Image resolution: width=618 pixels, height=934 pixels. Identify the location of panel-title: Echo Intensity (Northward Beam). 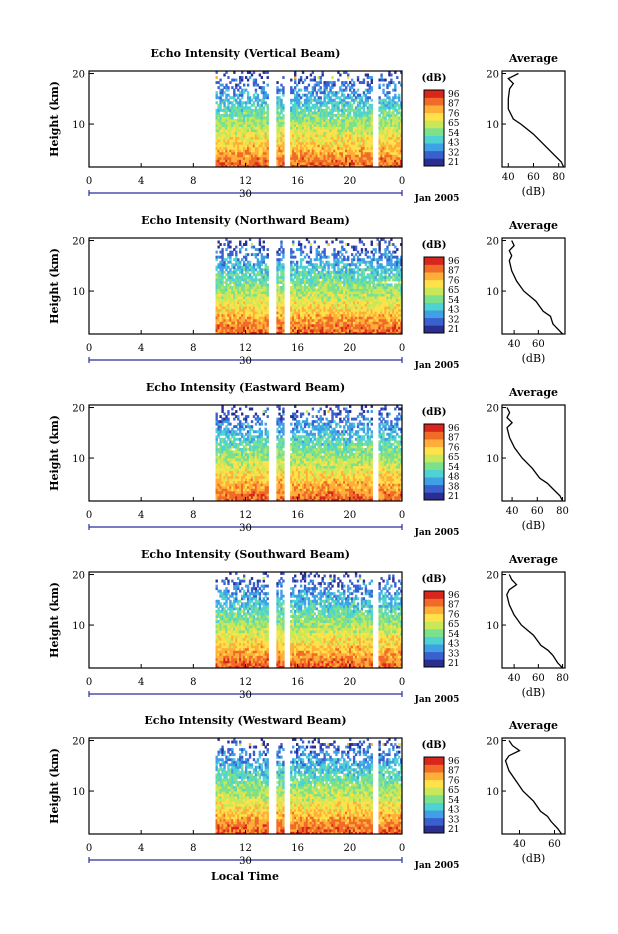
(245, 220).